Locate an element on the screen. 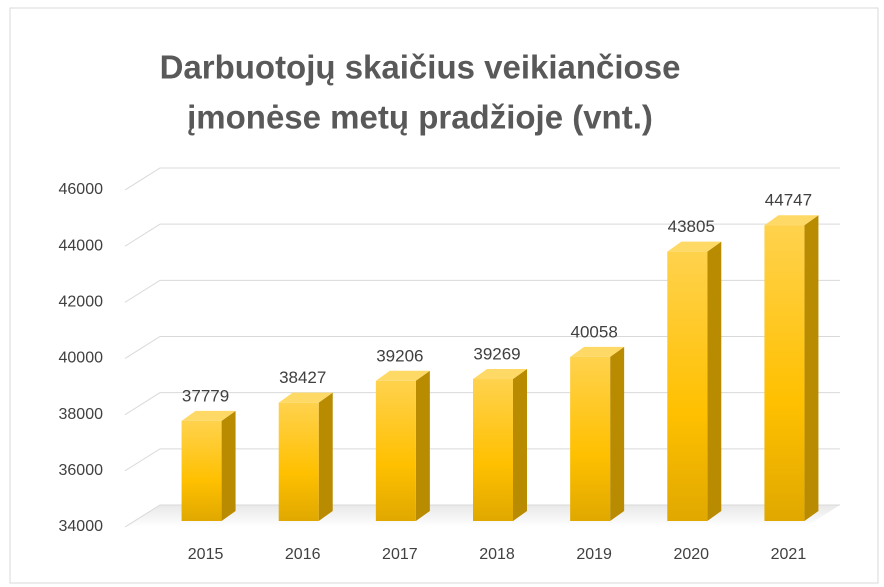 Image resolution: width=884 pixels, height=587 pixels. y-tick-label: 44000 is located at coordinates (81, 245).